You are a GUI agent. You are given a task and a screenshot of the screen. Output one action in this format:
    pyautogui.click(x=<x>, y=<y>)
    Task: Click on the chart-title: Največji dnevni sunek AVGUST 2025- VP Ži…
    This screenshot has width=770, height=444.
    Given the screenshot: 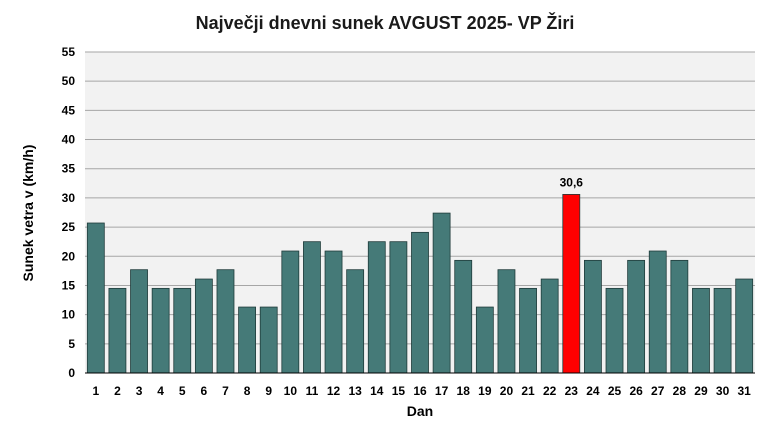 What is the action you would take?
    pyautogui.click(x=385, y=22)
    